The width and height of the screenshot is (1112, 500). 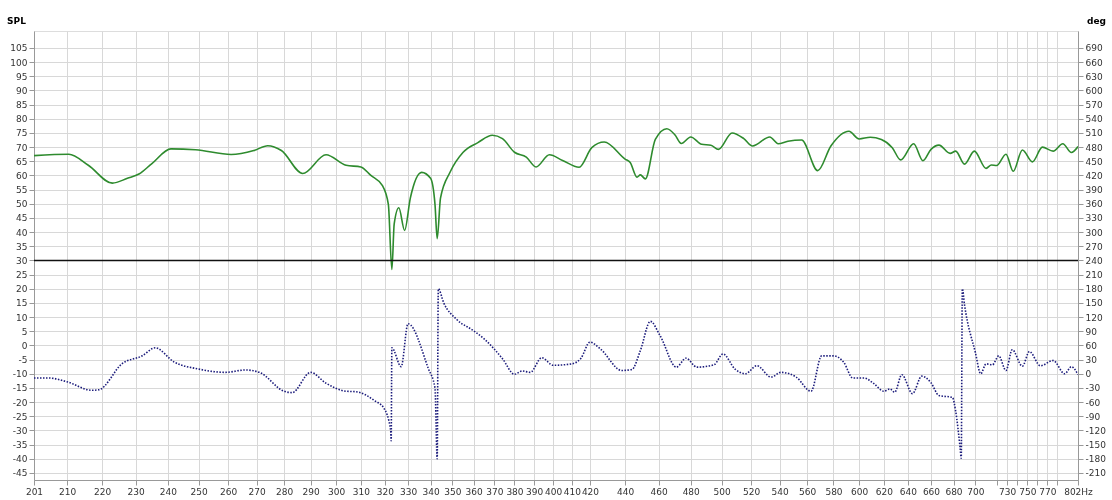 What do you see at coordinates (1094, 133) in the screenshot?
I see `y2-tick-label: 510` at bounding box center [1094, 133].